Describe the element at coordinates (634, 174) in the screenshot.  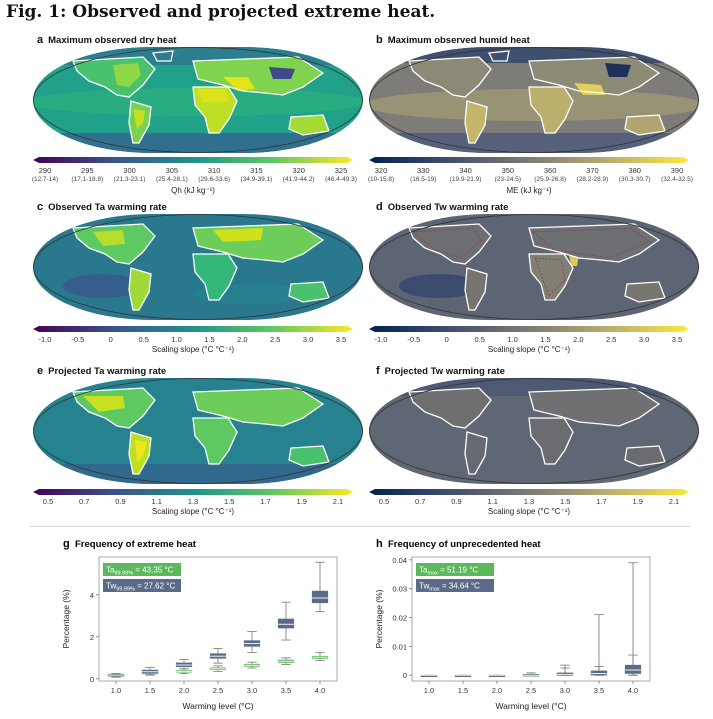
I see `colorbar-b-tick: 380 (30.3-30.7)` at that location.